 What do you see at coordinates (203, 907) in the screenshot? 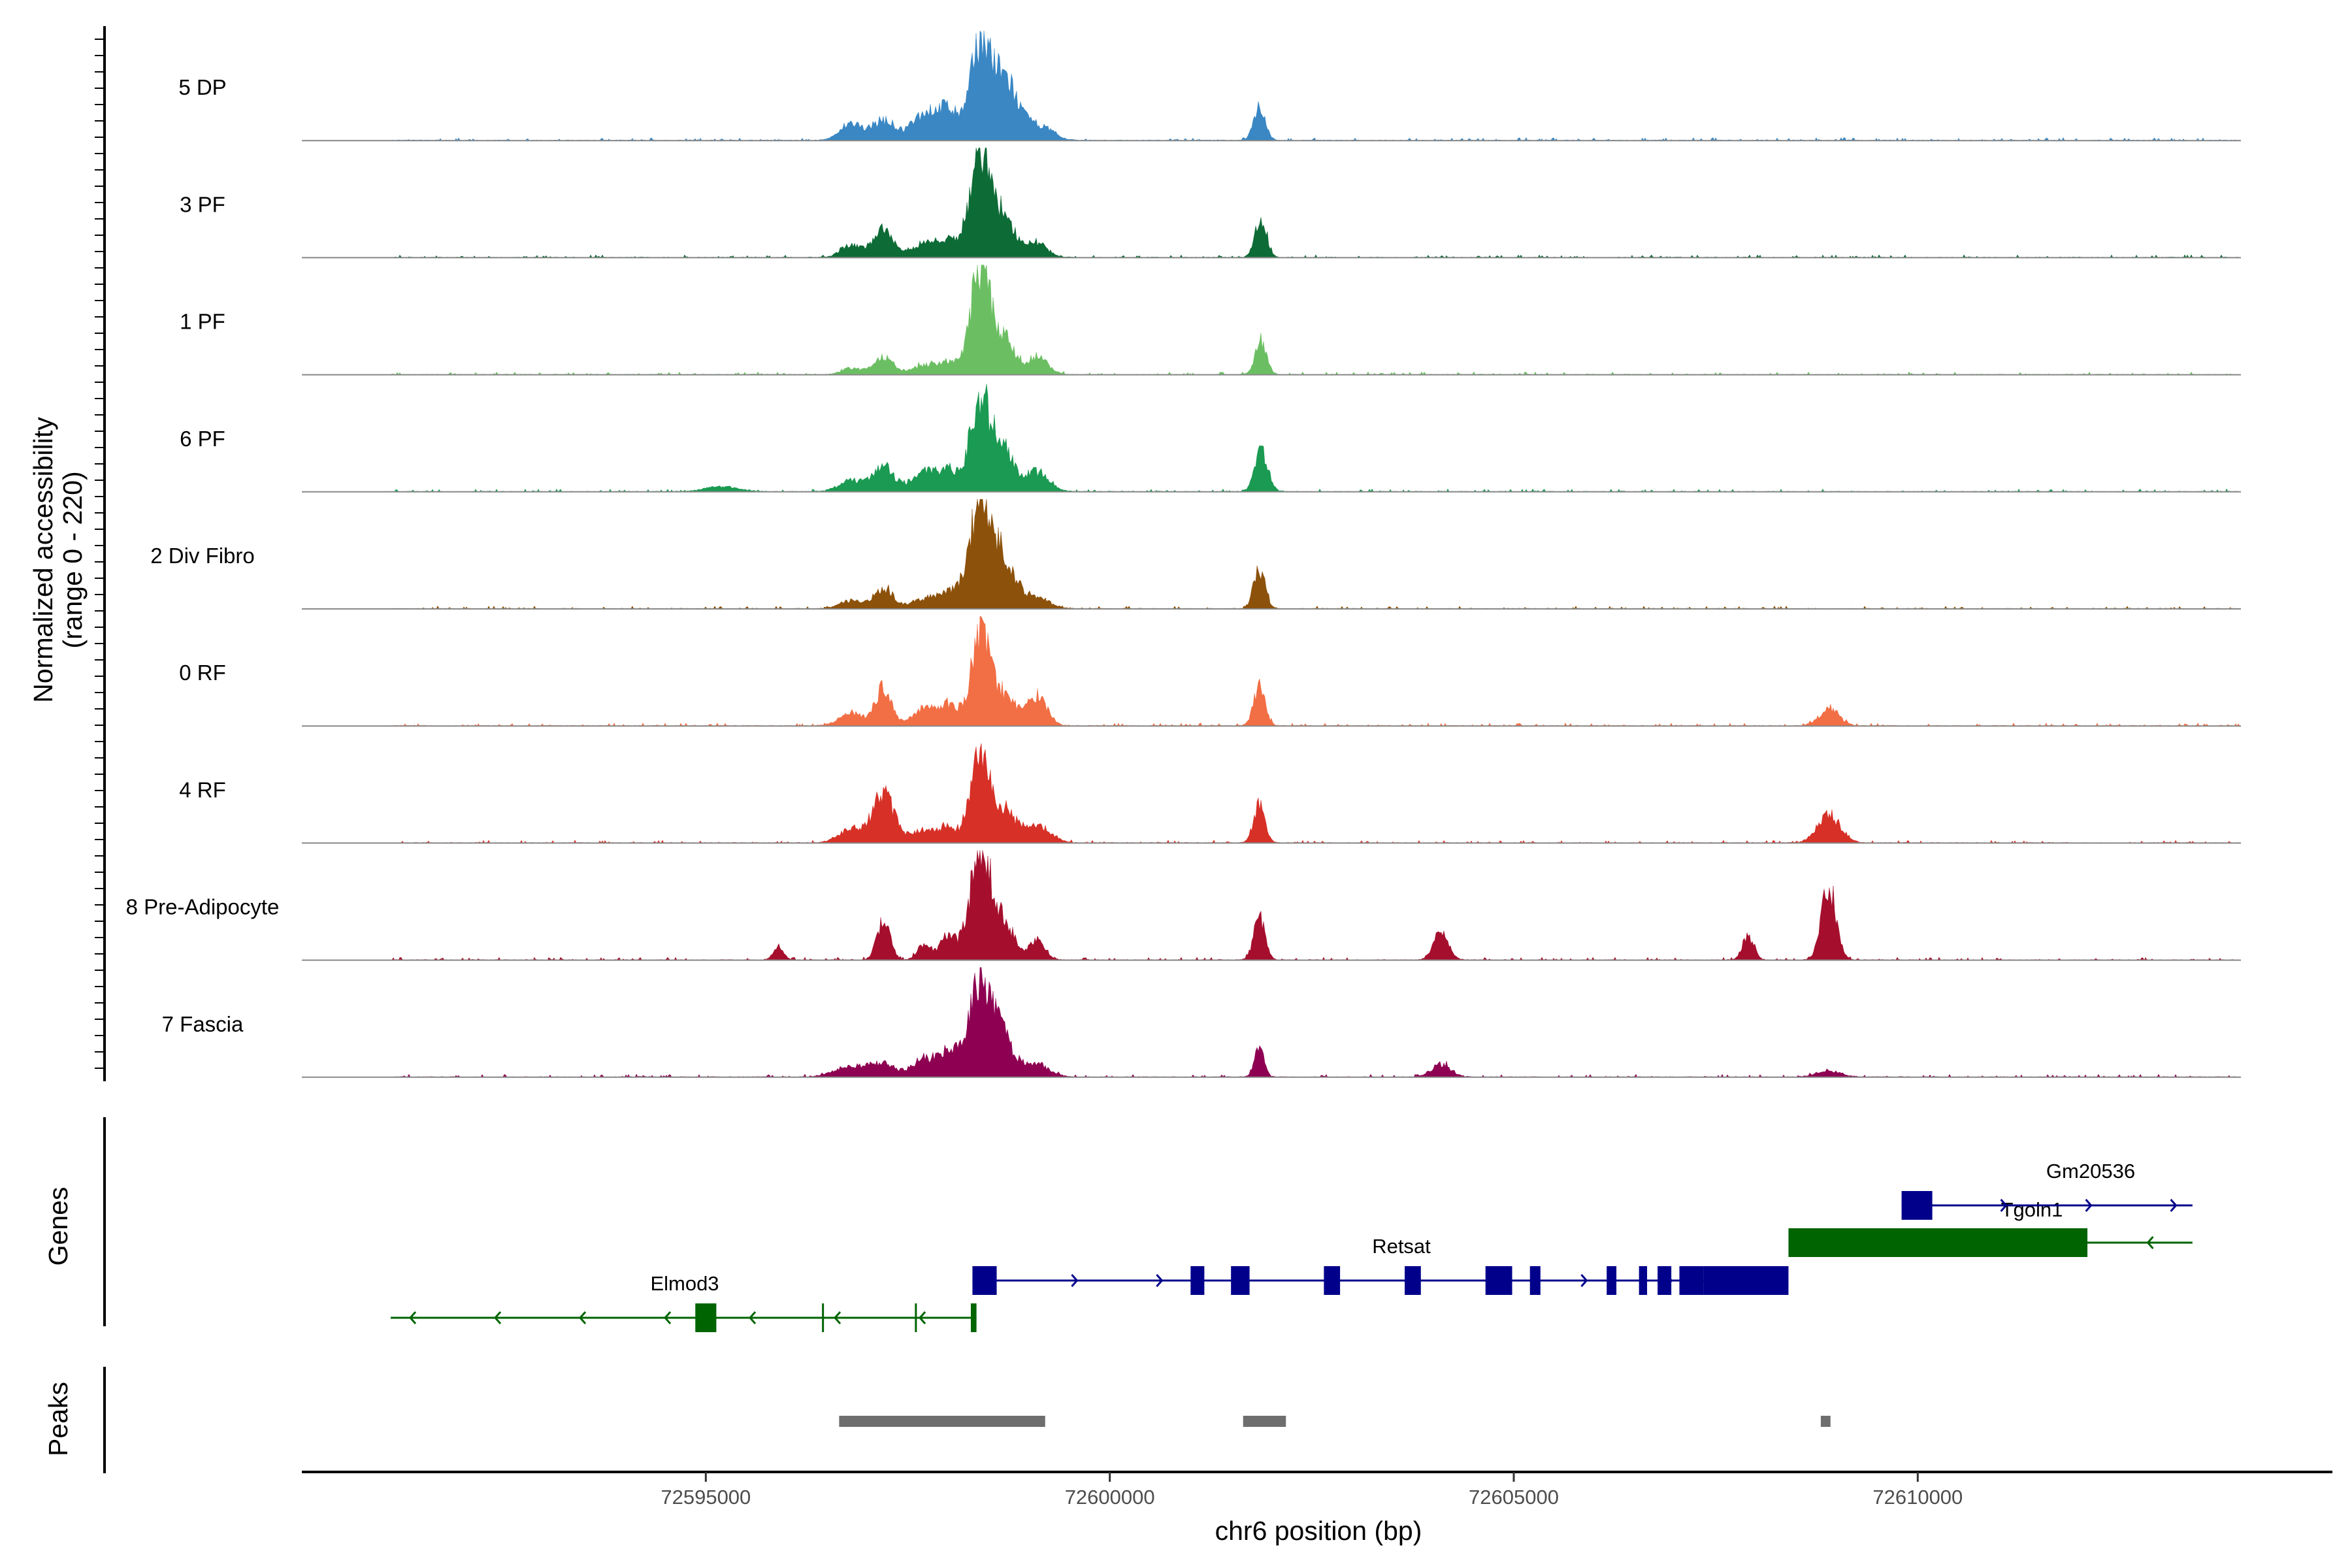
I see `track-label: 8 Pre-Adipocyte` at bounding box center [203, 907].